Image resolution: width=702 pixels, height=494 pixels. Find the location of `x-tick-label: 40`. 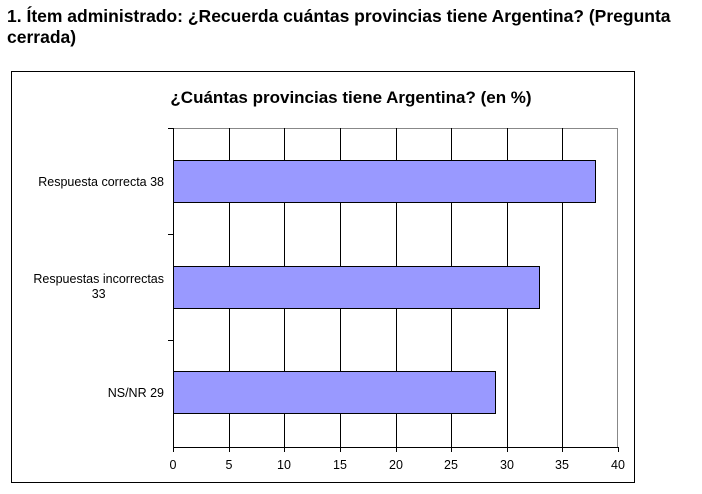

x-tick-label: 40 is located at coordinates (618, 465).